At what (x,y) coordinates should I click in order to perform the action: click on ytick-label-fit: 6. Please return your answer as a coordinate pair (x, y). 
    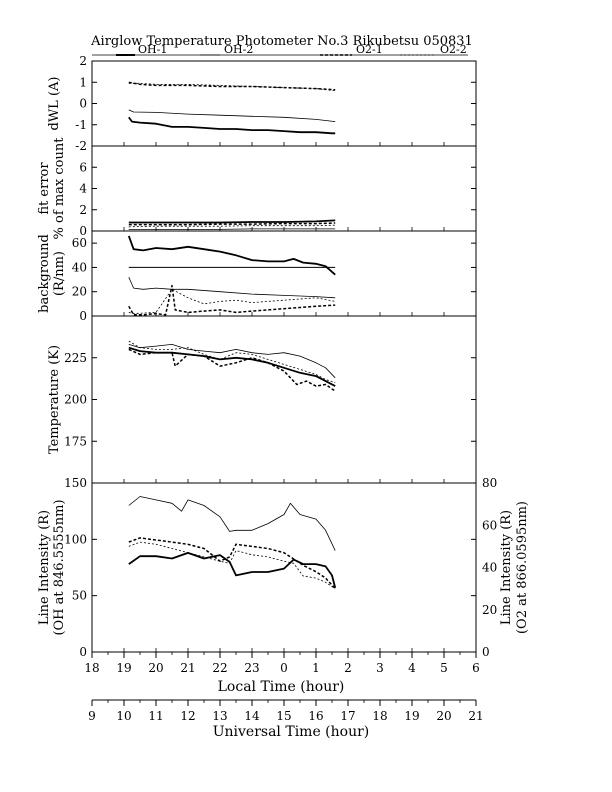
    Looking at the image, I should click on (83, 167).